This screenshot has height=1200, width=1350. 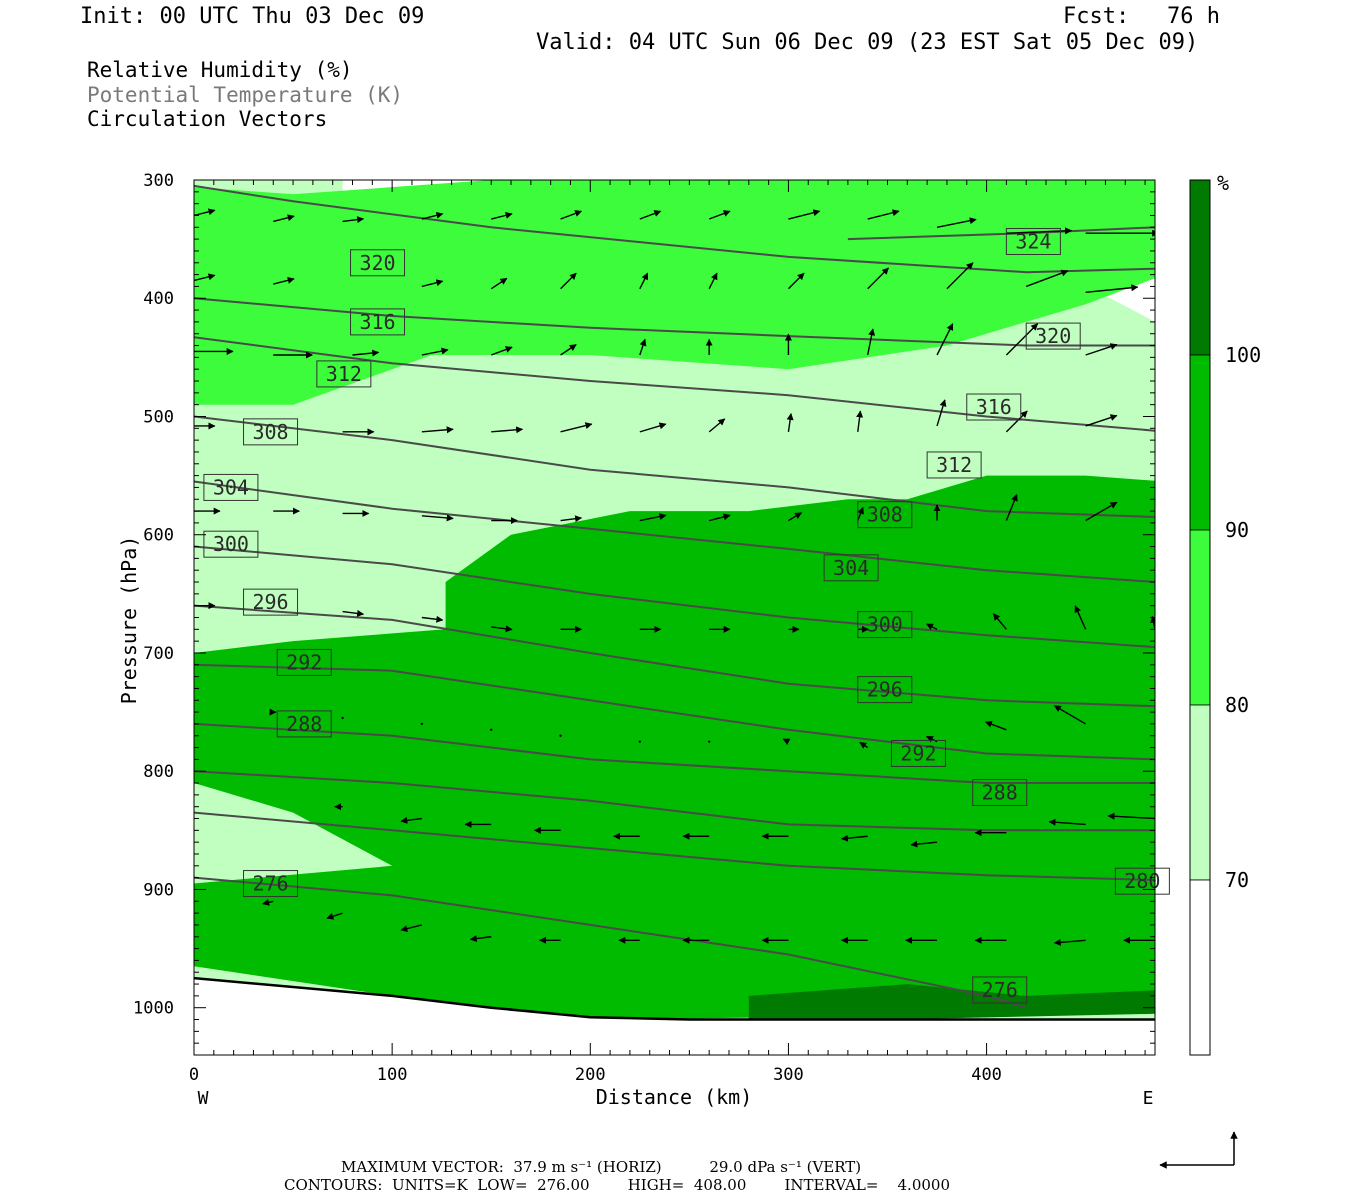 I want to click on colorbar-label: 70, so click(x=1237, y=880).